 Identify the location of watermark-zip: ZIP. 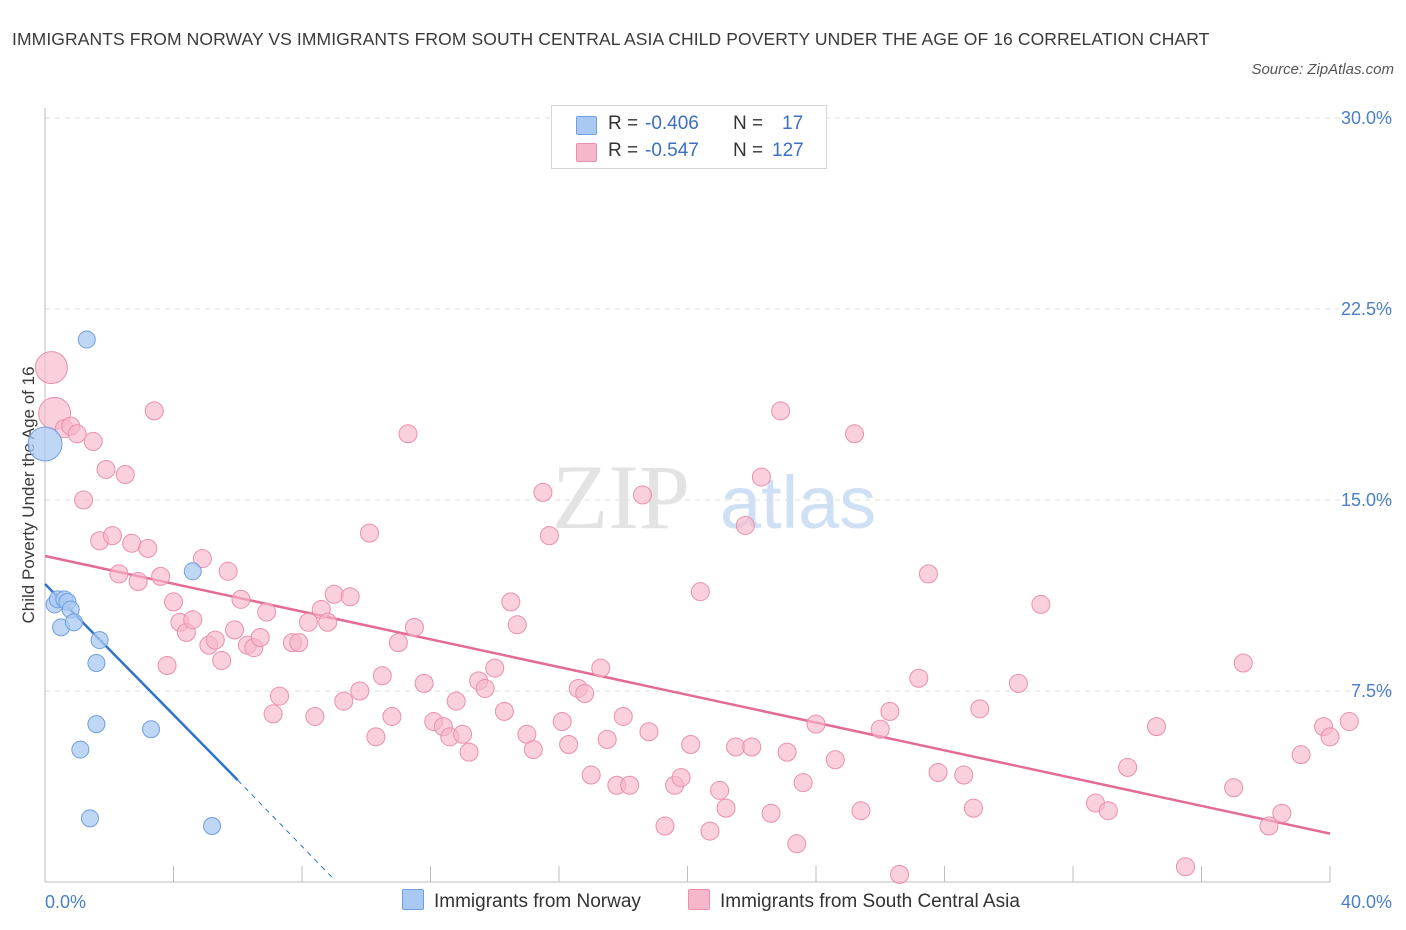
(621, 497).